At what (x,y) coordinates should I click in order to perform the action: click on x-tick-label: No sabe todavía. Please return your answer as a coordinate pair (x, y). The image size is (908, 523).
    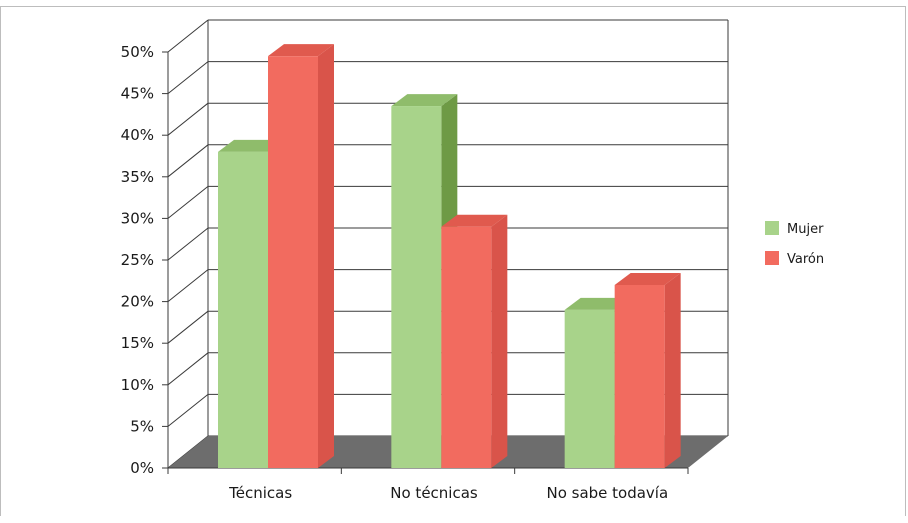
    Looking at the image, I should click on (607, 493).